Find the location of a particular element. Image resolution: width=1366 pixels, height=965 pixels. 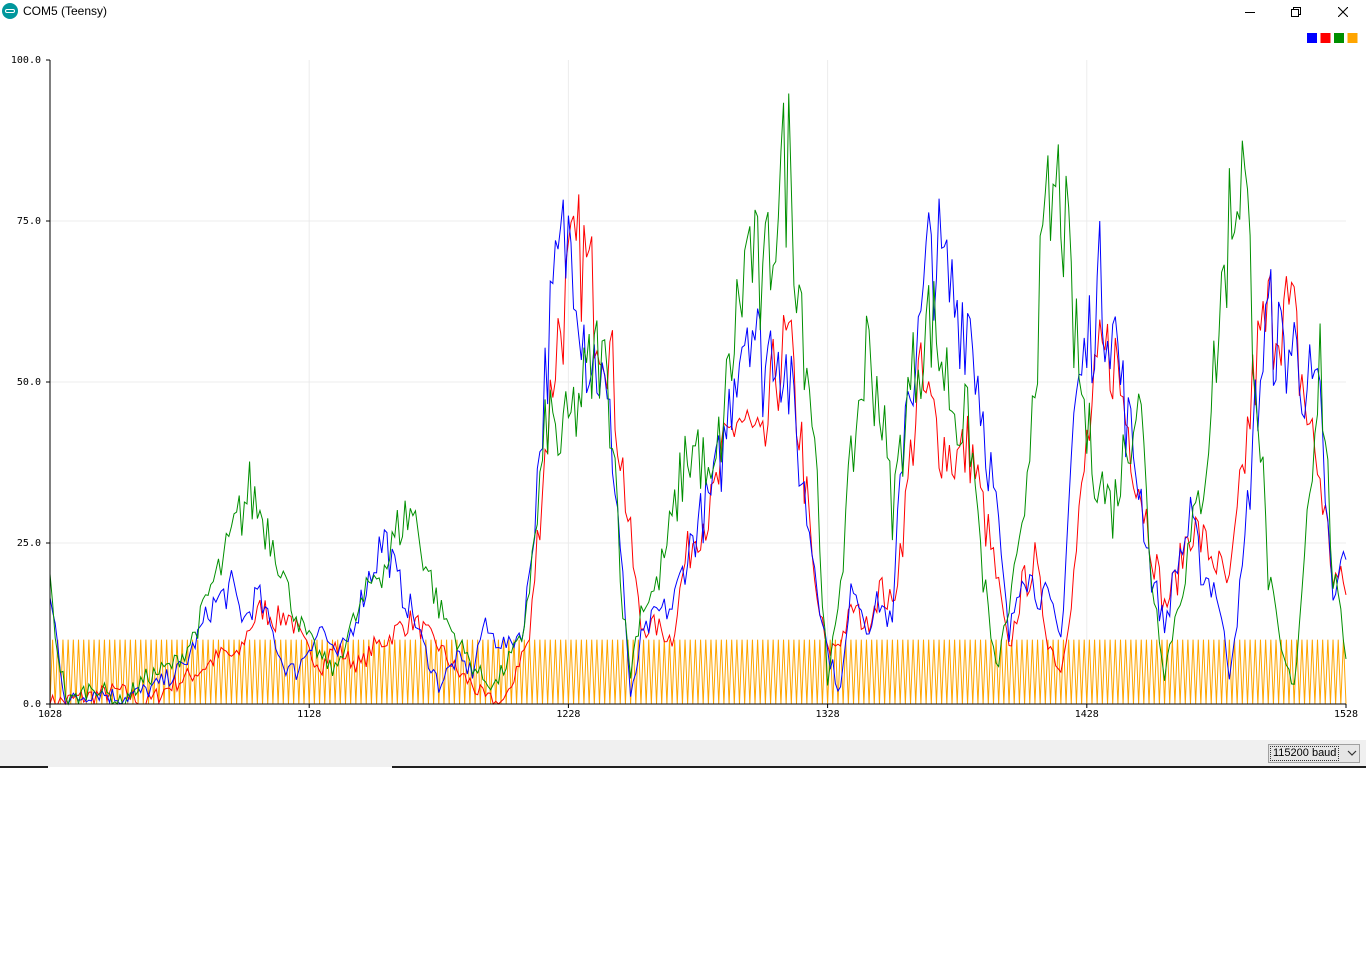

close-icon is located at coordinates (1343, 12).